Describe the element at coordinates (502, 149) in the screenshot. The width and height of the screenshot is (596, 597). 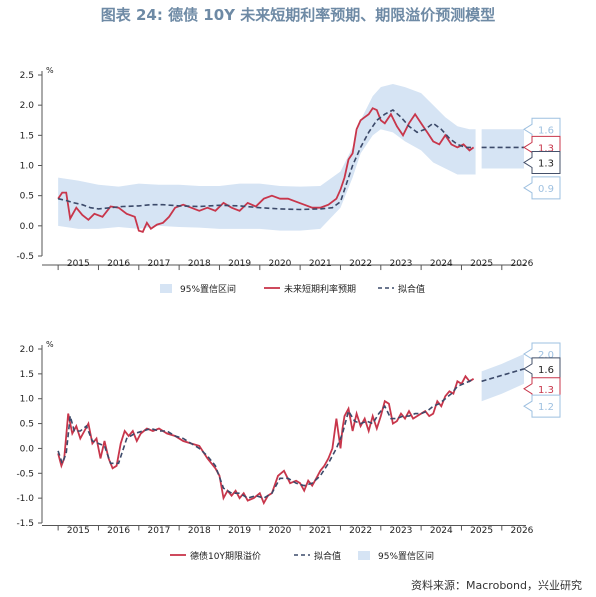
I see `forecast-confidence-band` at that location.